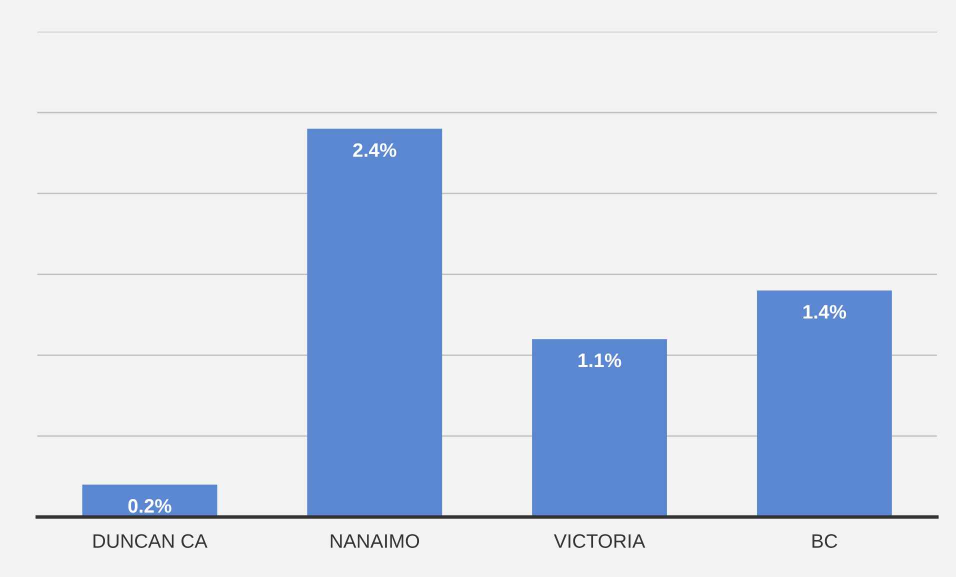 This screenshot has height=577, width=956. I want to click on x-tick-label: DUNCAN CA, so click(151, 541).